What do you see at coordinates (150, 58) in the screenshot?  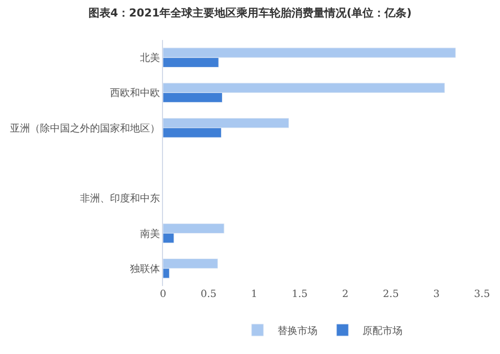 I see `y-tick-label: 北美` at bounding box center [150, 58].